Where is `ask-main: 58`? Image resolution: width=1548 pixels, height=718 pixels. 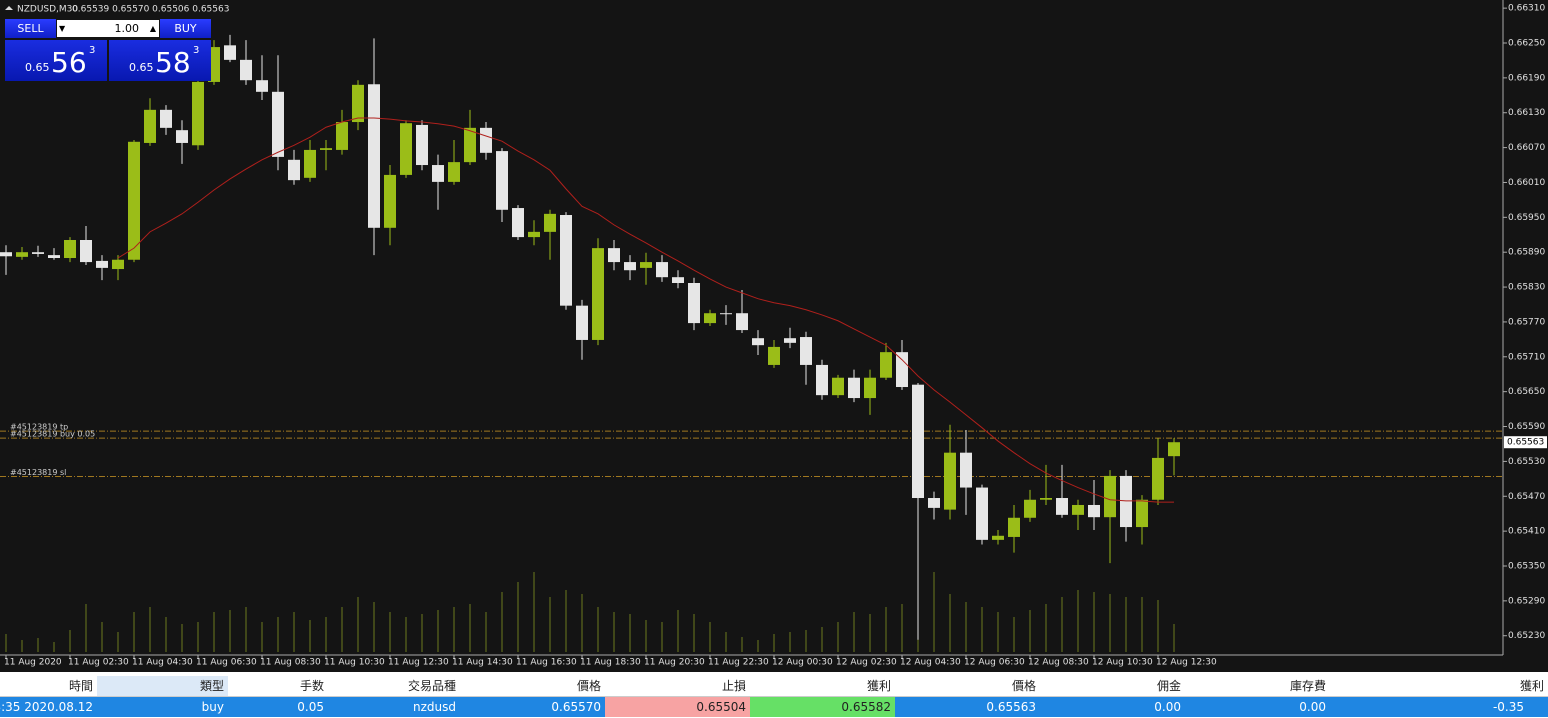 ask-main: 58 is located at coordinates (173, 62).